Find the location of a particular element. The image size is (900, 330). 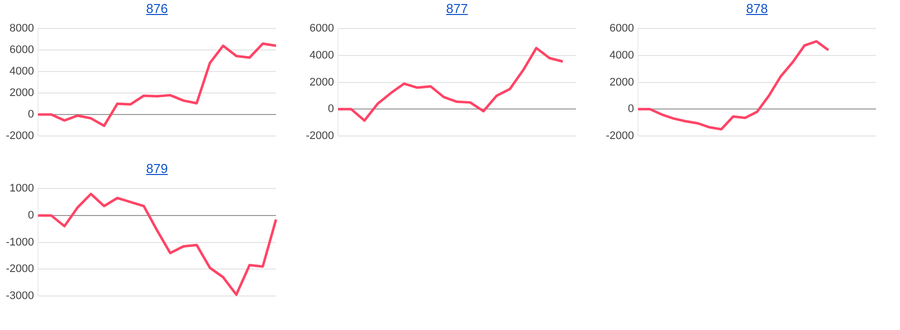

y-tick-label: -3000 is located at coordinates (20, 296).